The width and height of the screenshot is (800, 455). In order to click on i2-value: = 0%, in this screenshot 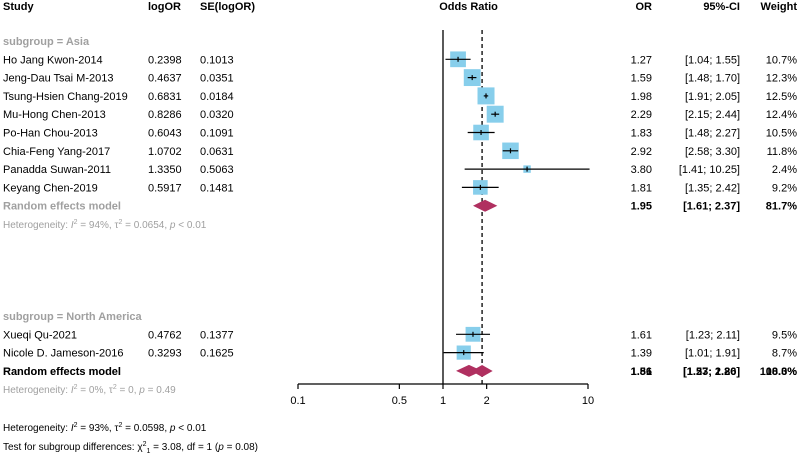, I will do `click(93, 390)`.